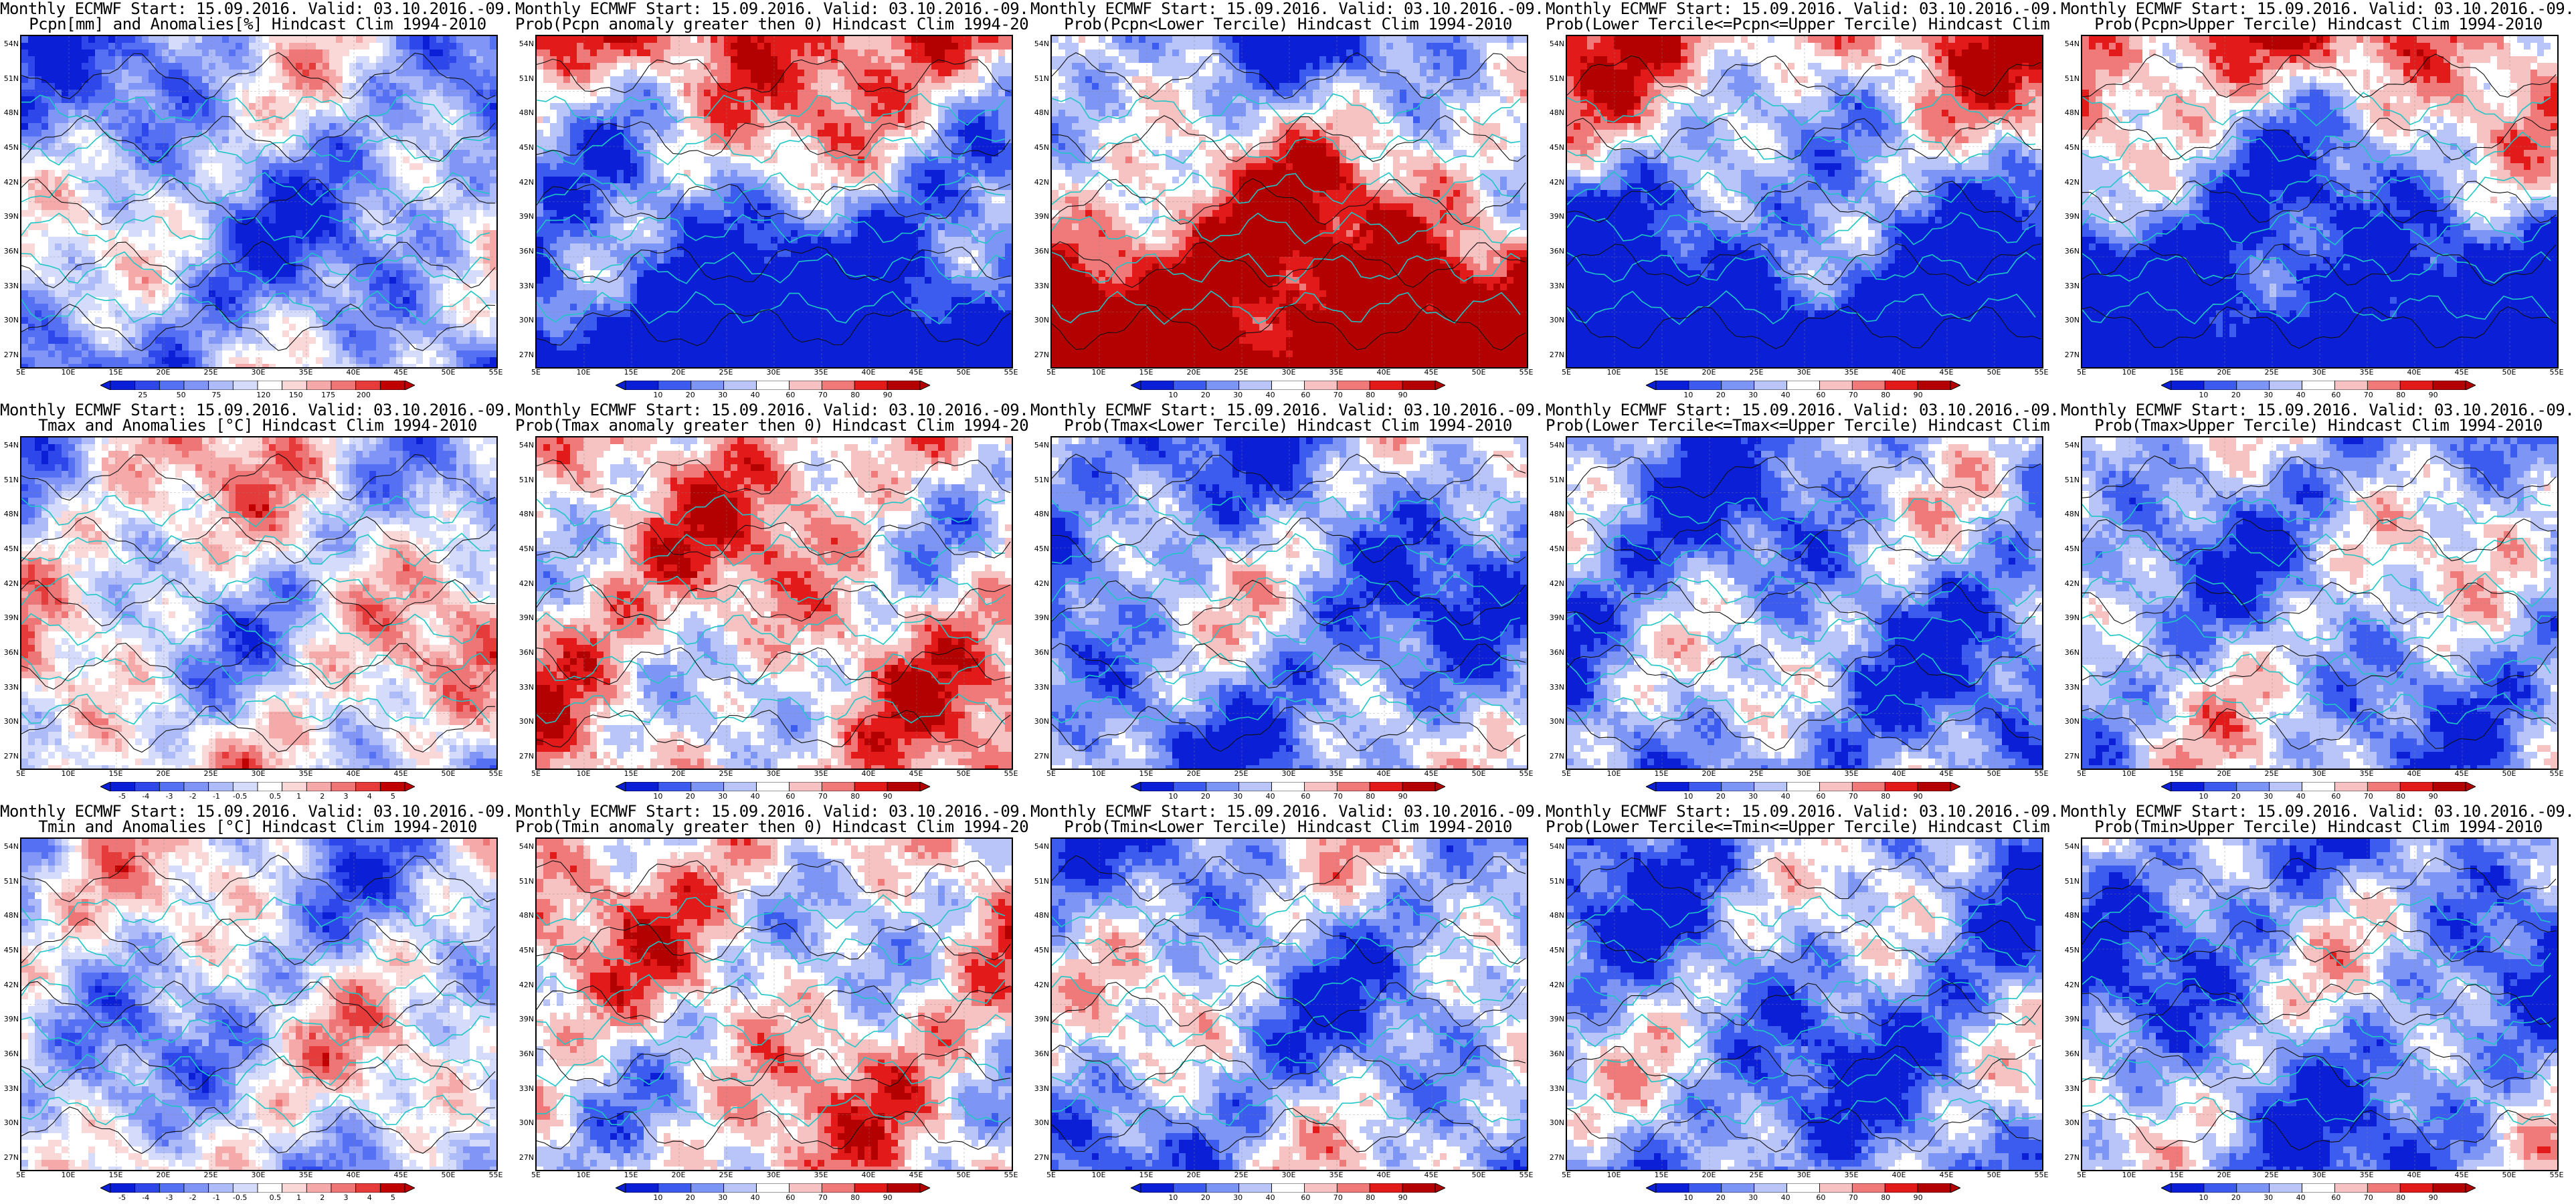 This screenshot has width=2576, height=1204. Describe the element at coordinates (392, 385) in the screenshot. I see `colorbar-segment` at that location.